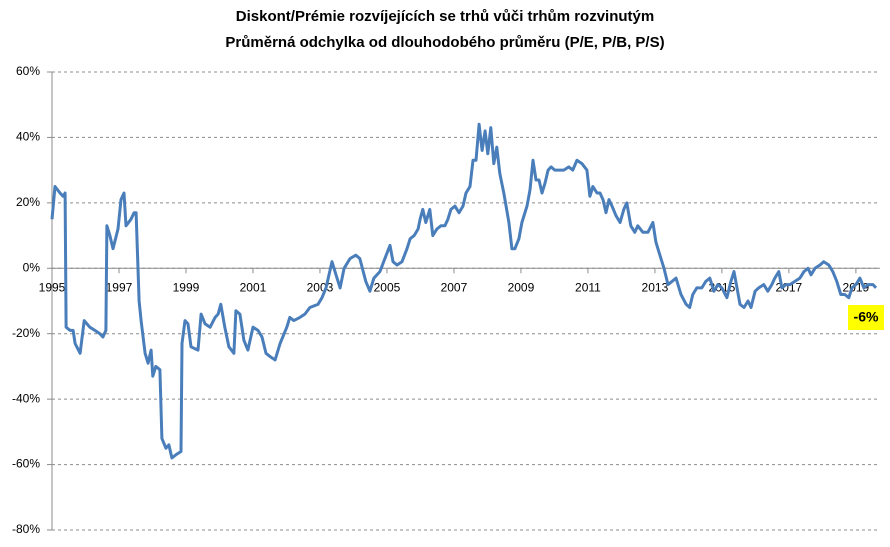 The image size is (890, 547). I want to click on x-tick-label: 2003, so click(320, 287).